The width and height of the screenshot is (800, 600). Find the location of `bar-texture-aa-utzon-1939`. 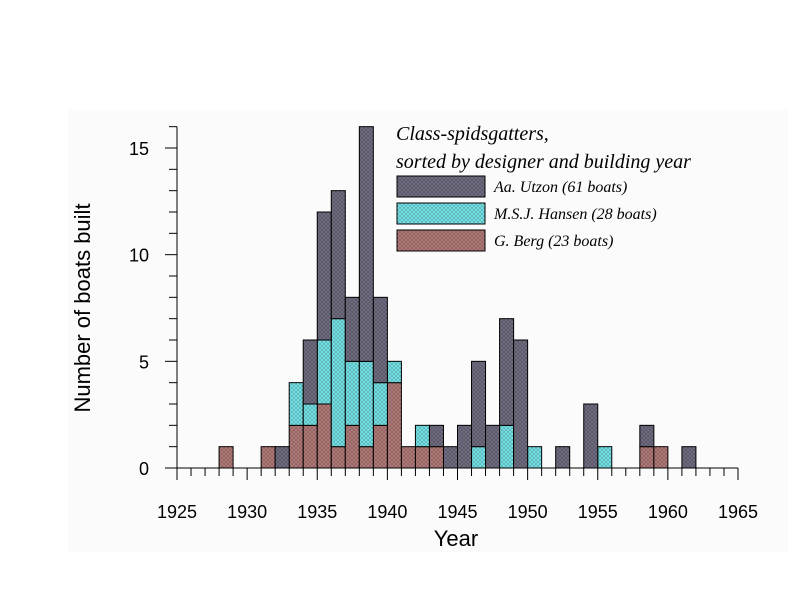

bar-texture-aa-utzon-1939 is located at coordinates (380, 340).